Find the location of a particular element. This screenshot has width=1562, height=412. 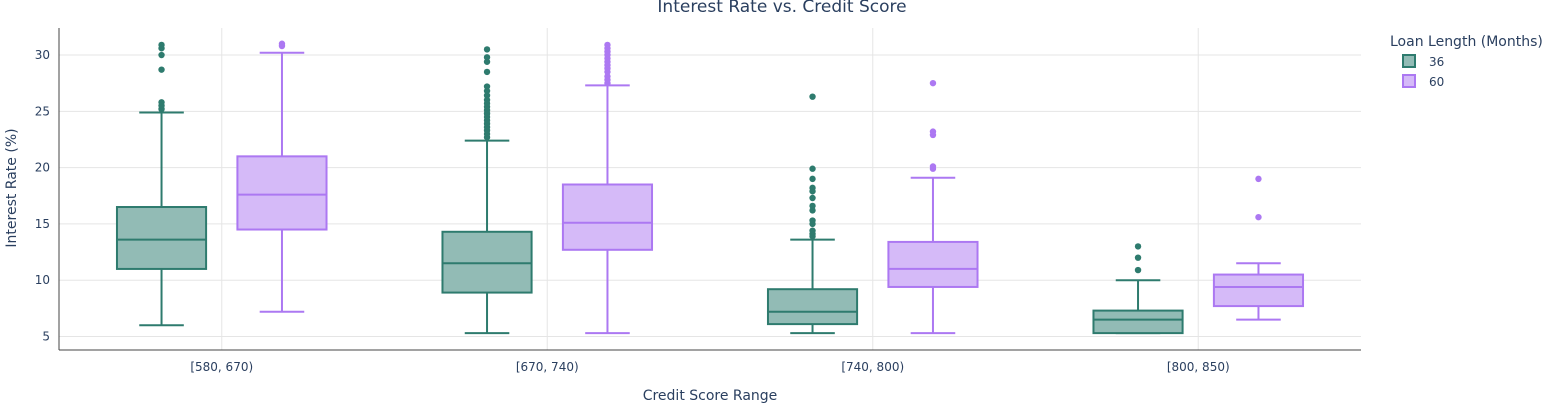

x-tick-label: [670, 740) is located at coordinates (547, 367).